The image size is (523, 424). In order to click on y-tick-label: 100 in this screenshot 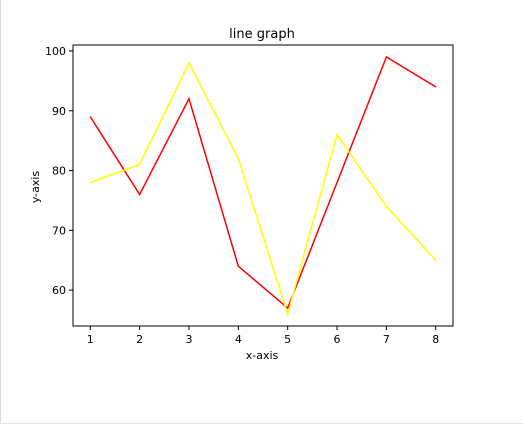, I will do `click(55, 51)`.